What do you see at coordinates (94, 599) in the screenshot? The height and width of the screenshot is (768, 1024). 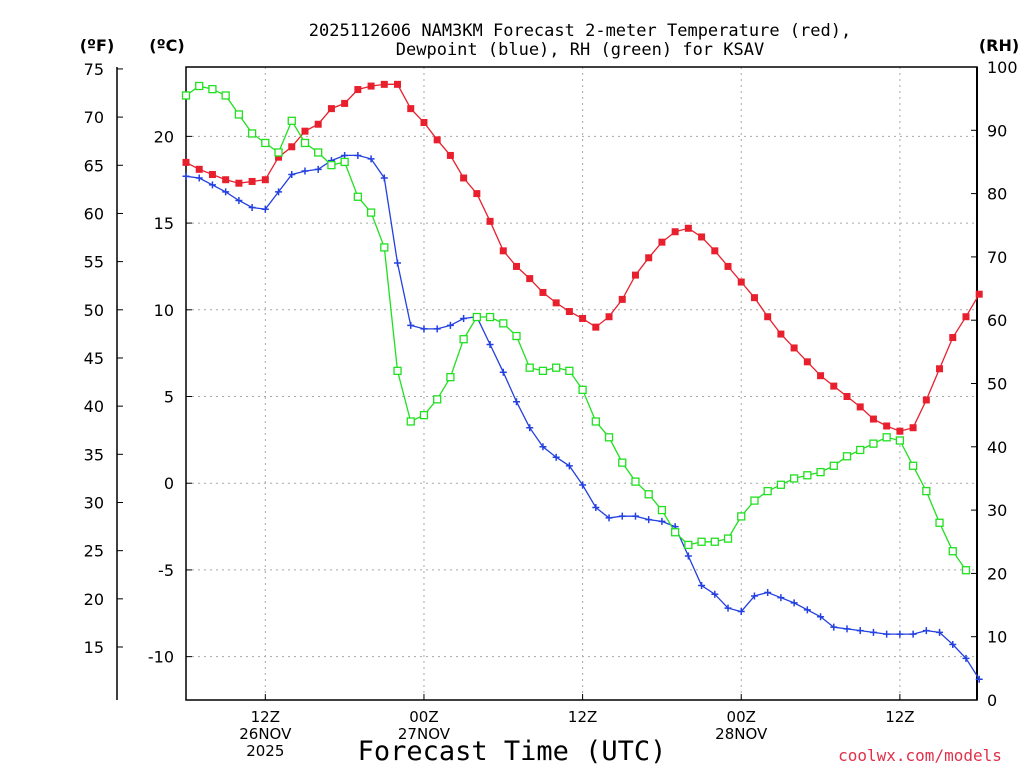 I see `fahrenheit-tick-label: 20` at bounding box center [94, 599].